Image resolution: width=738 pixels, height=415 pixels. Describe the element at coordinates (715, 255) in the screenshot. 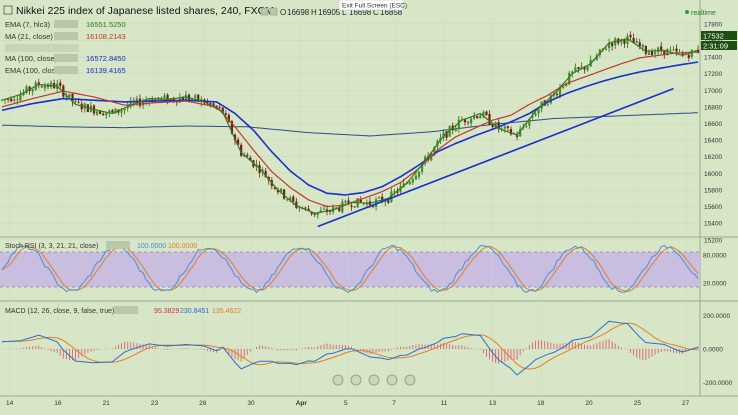

I see `stoch-rsi-axis-label: 80.0000` at that location.